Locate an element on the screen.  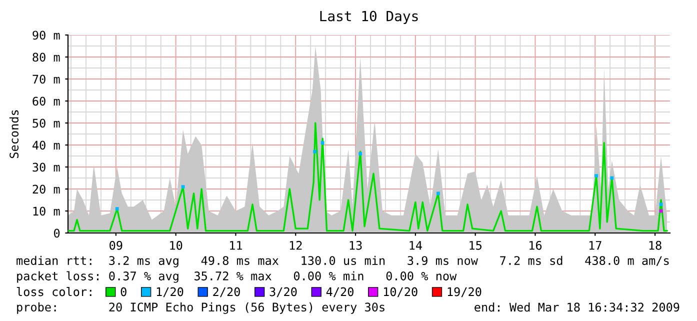
legend-label: 2/20 is located at coordinates (226, 292).